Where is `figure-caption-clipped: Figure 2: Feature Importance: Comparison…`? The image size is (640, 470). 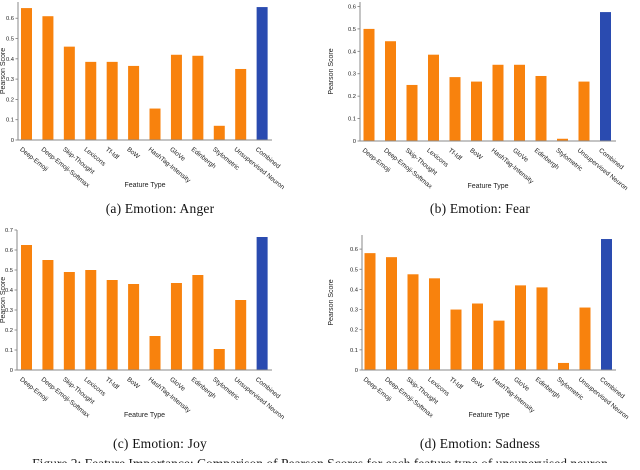
figure-caption-clipped: Figure 2: Feature Importance: Comparison… is located at coordinates (320, 460).